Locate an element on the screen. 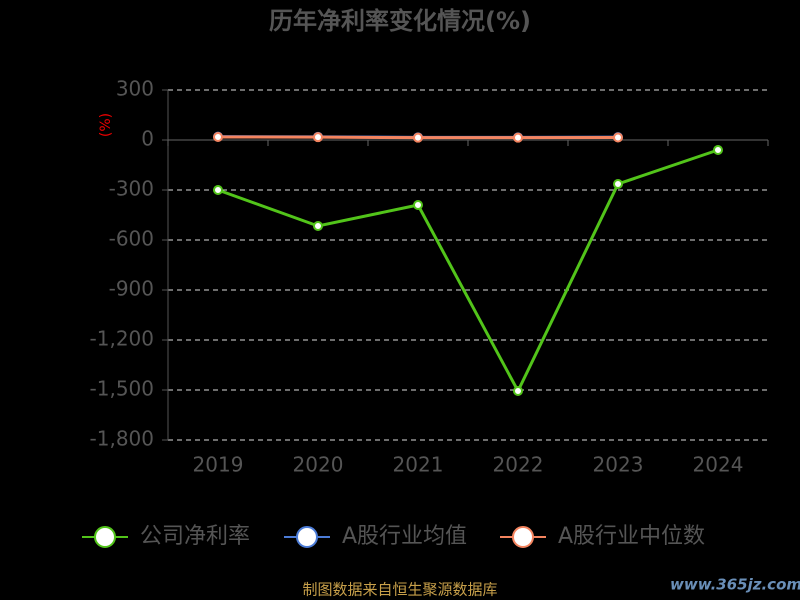 Image resolution: width=800 pixels, height=600 pixels. x-tick-label: 2022 is located at coordinates (518, 465).